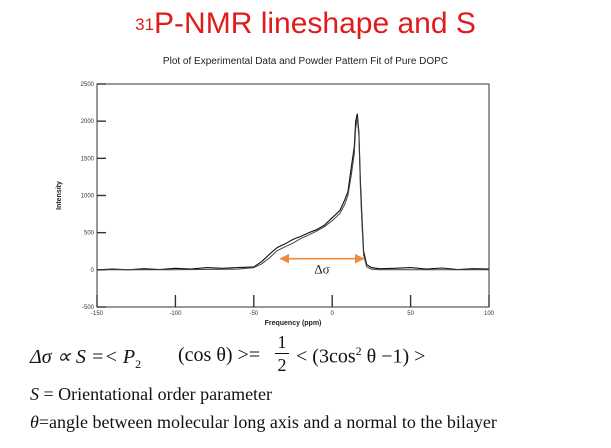  What do you see at coordinates (88, 197) in the screenshot?
I see `y-tick-label: 1000` at bounding box center [88, 197].